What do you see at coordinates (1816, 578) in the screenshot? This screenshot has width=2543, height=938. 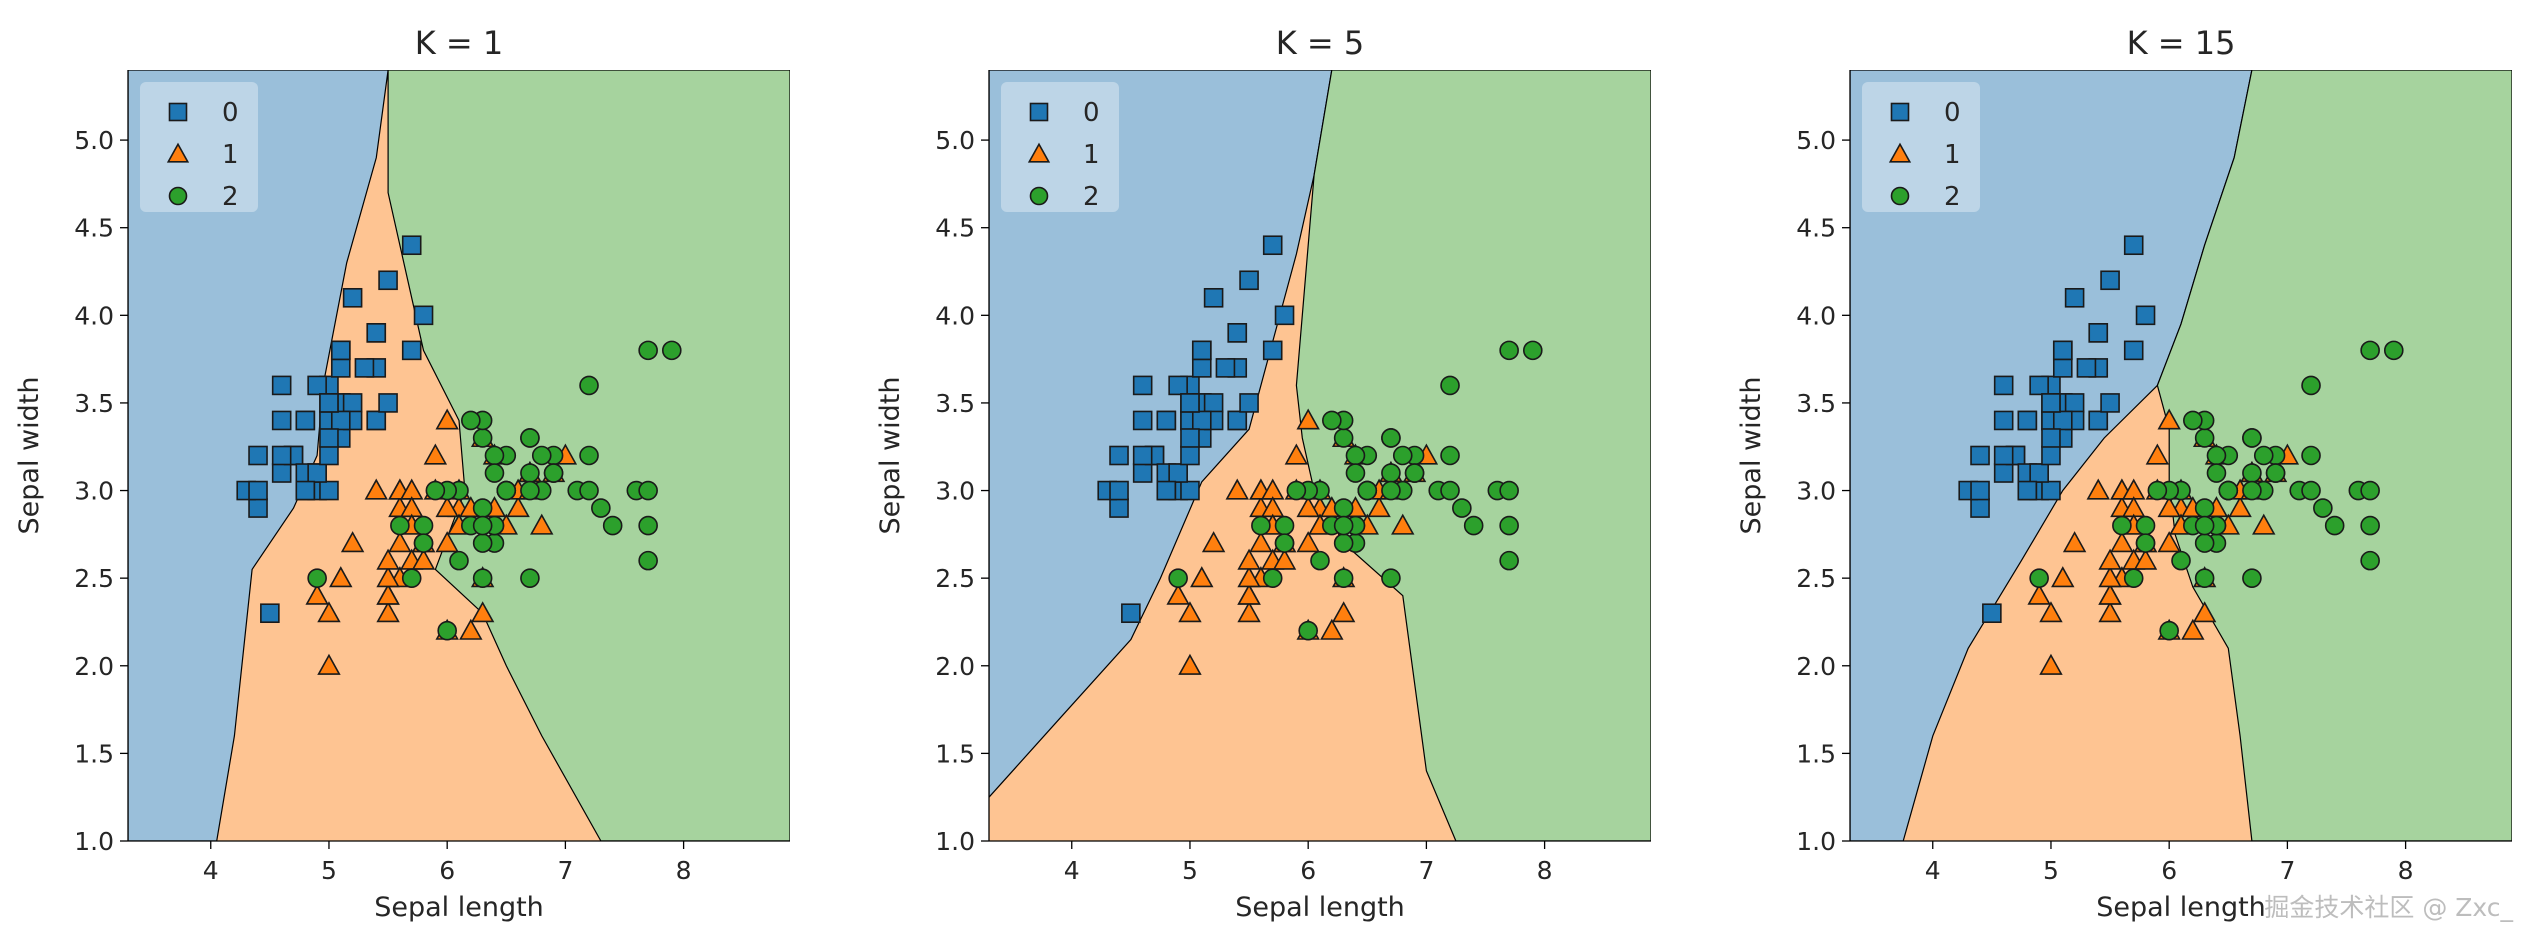 I see `y-tick-label: 2.5` at bounding box center [1816, 578].